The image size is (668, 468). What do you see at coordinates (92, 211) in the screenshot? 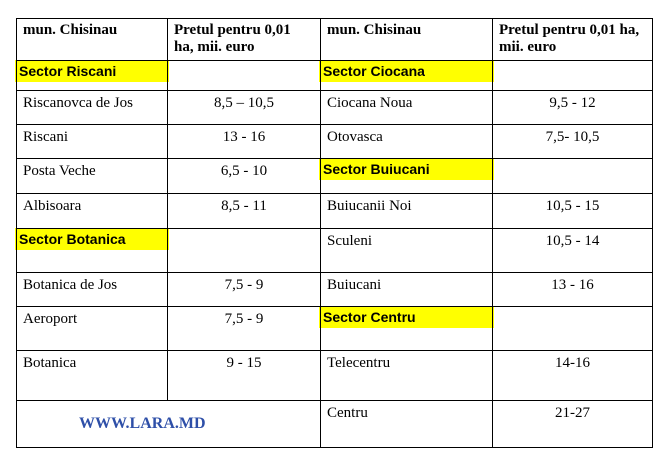
I see `district-name: Albisoara` at bounding box center [92, 211].